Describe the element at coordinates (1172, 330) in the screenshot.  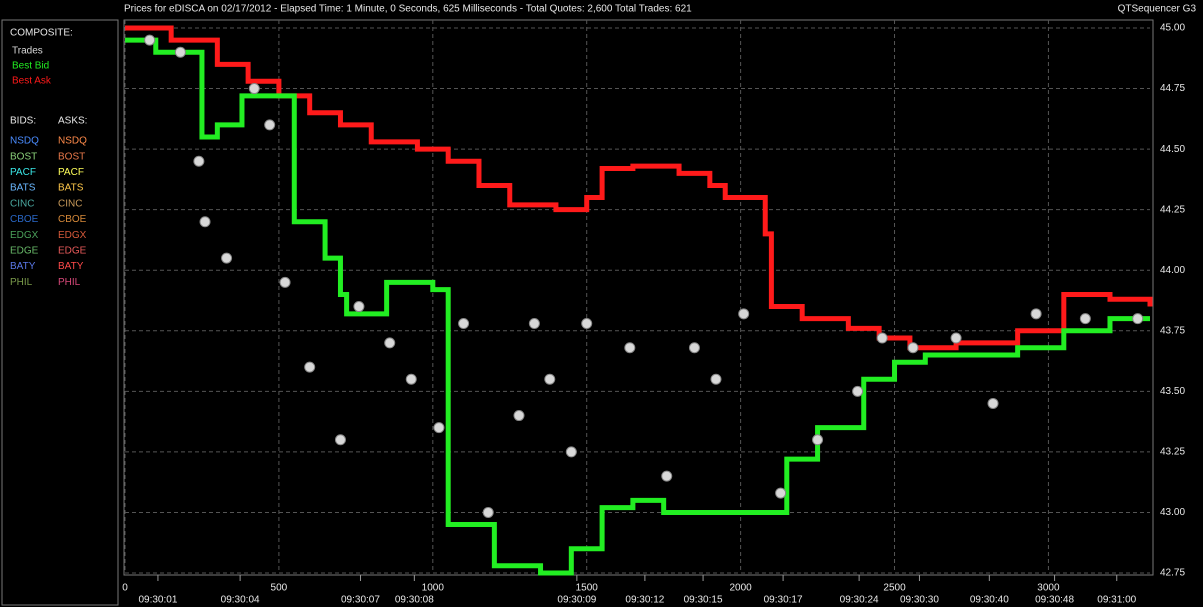
I see `y-tick-label: 43.75` at that location.